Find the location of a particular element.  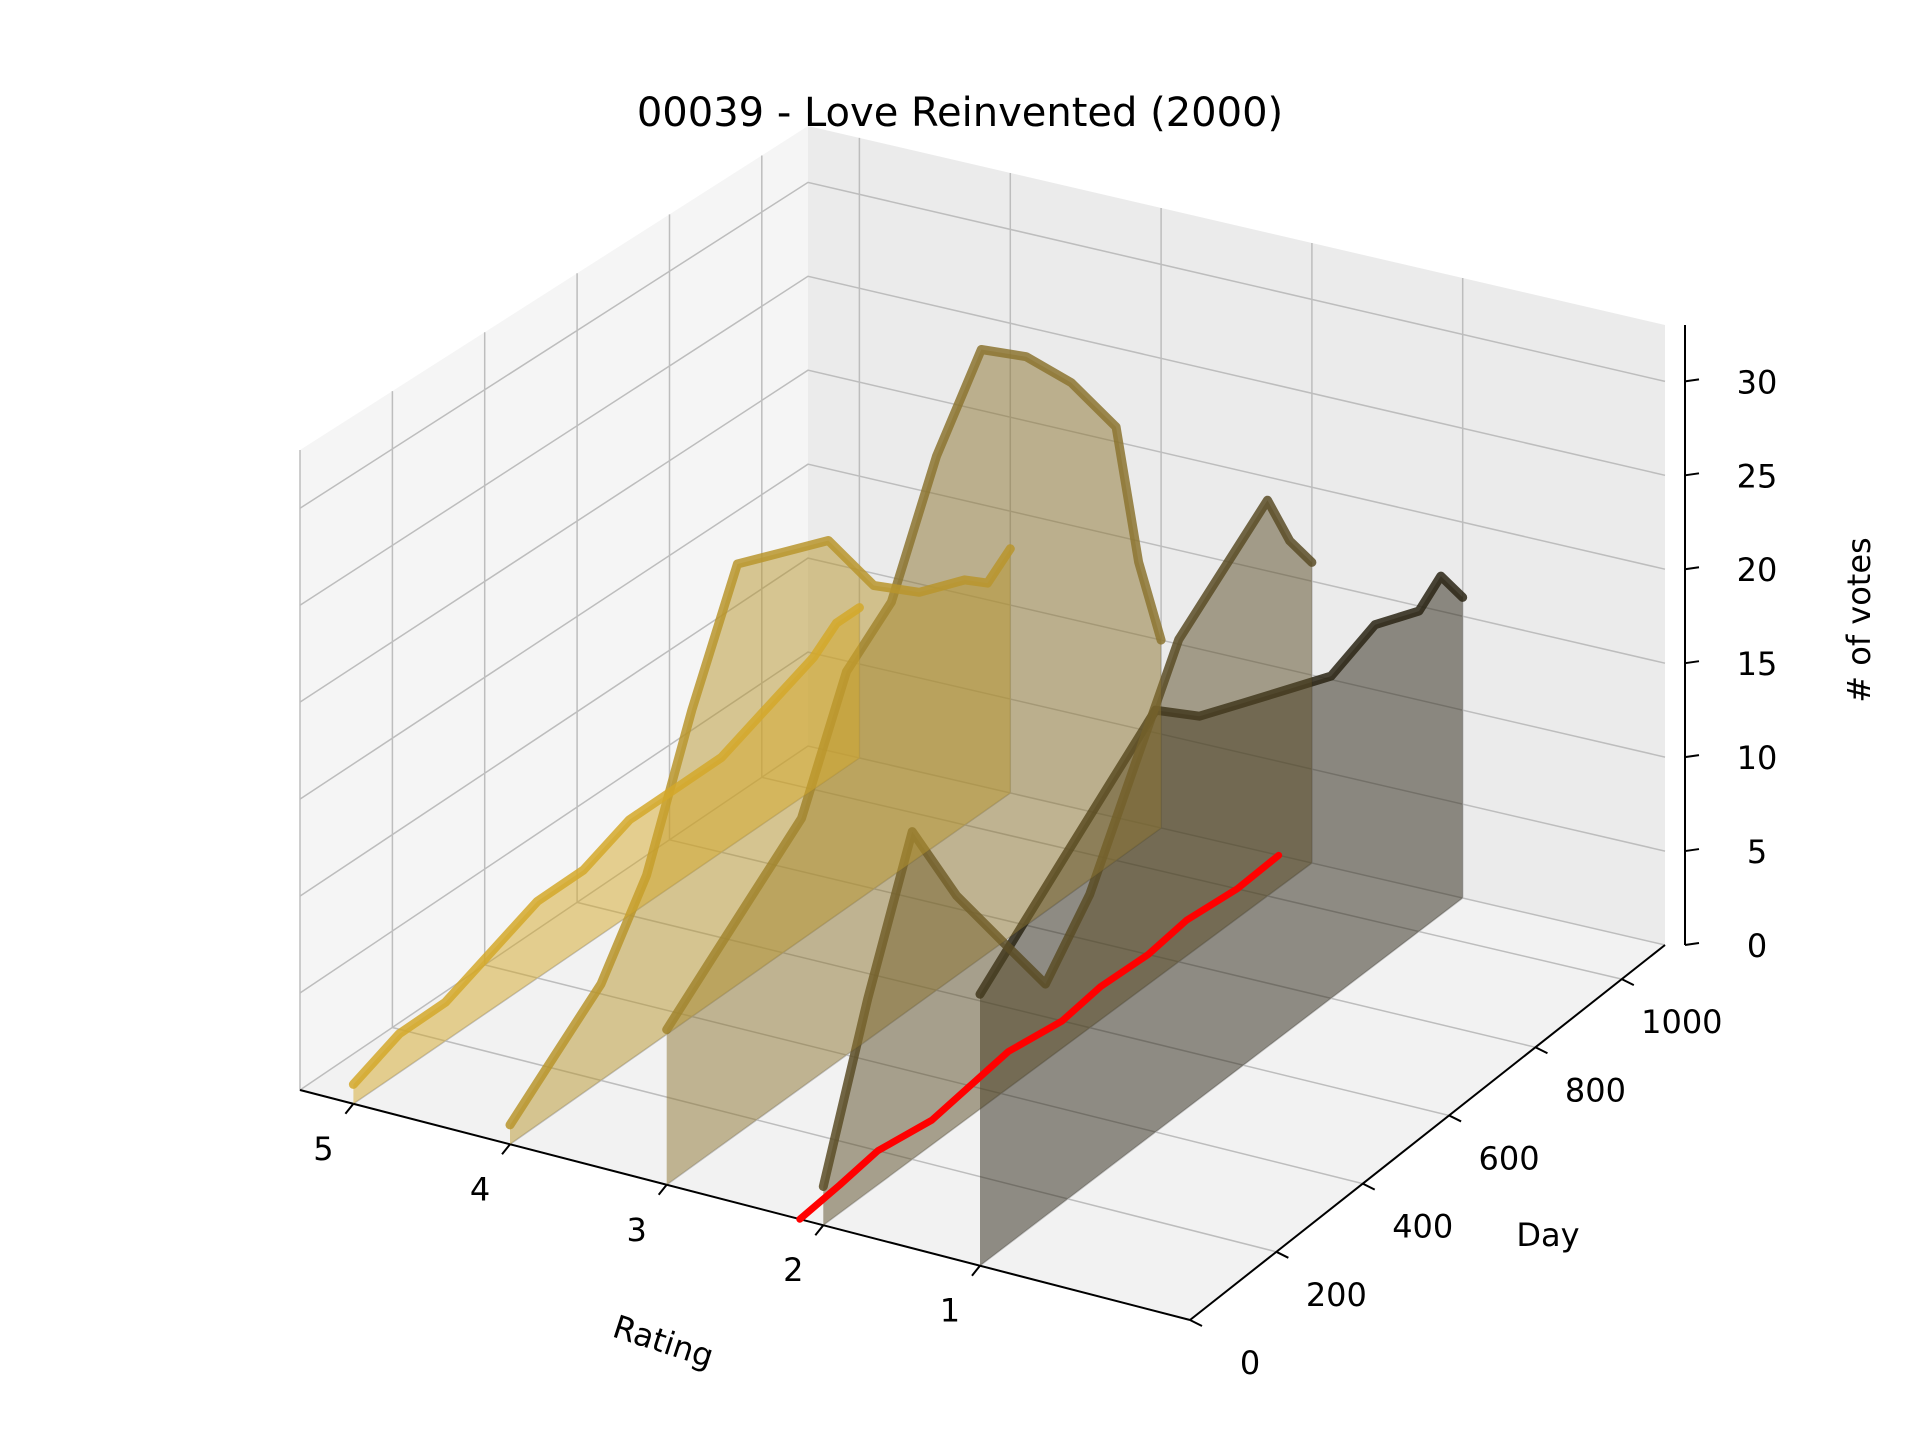

votes-tick-label: 25 is located at coordinates (1757, 476).